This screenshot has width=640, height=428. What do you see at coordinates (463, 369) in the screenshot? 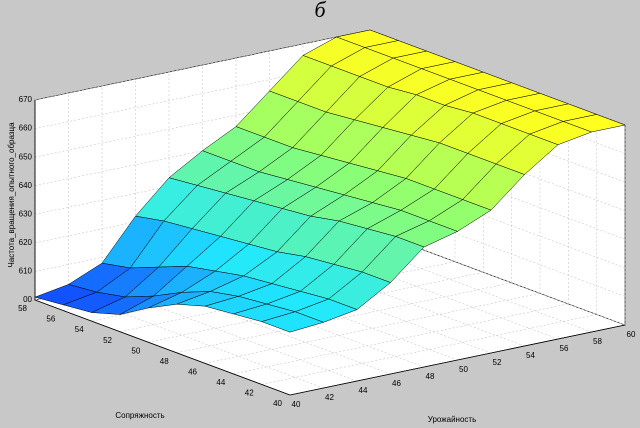
I see `x-tick-label: 50` at bounding box center [463, 369].